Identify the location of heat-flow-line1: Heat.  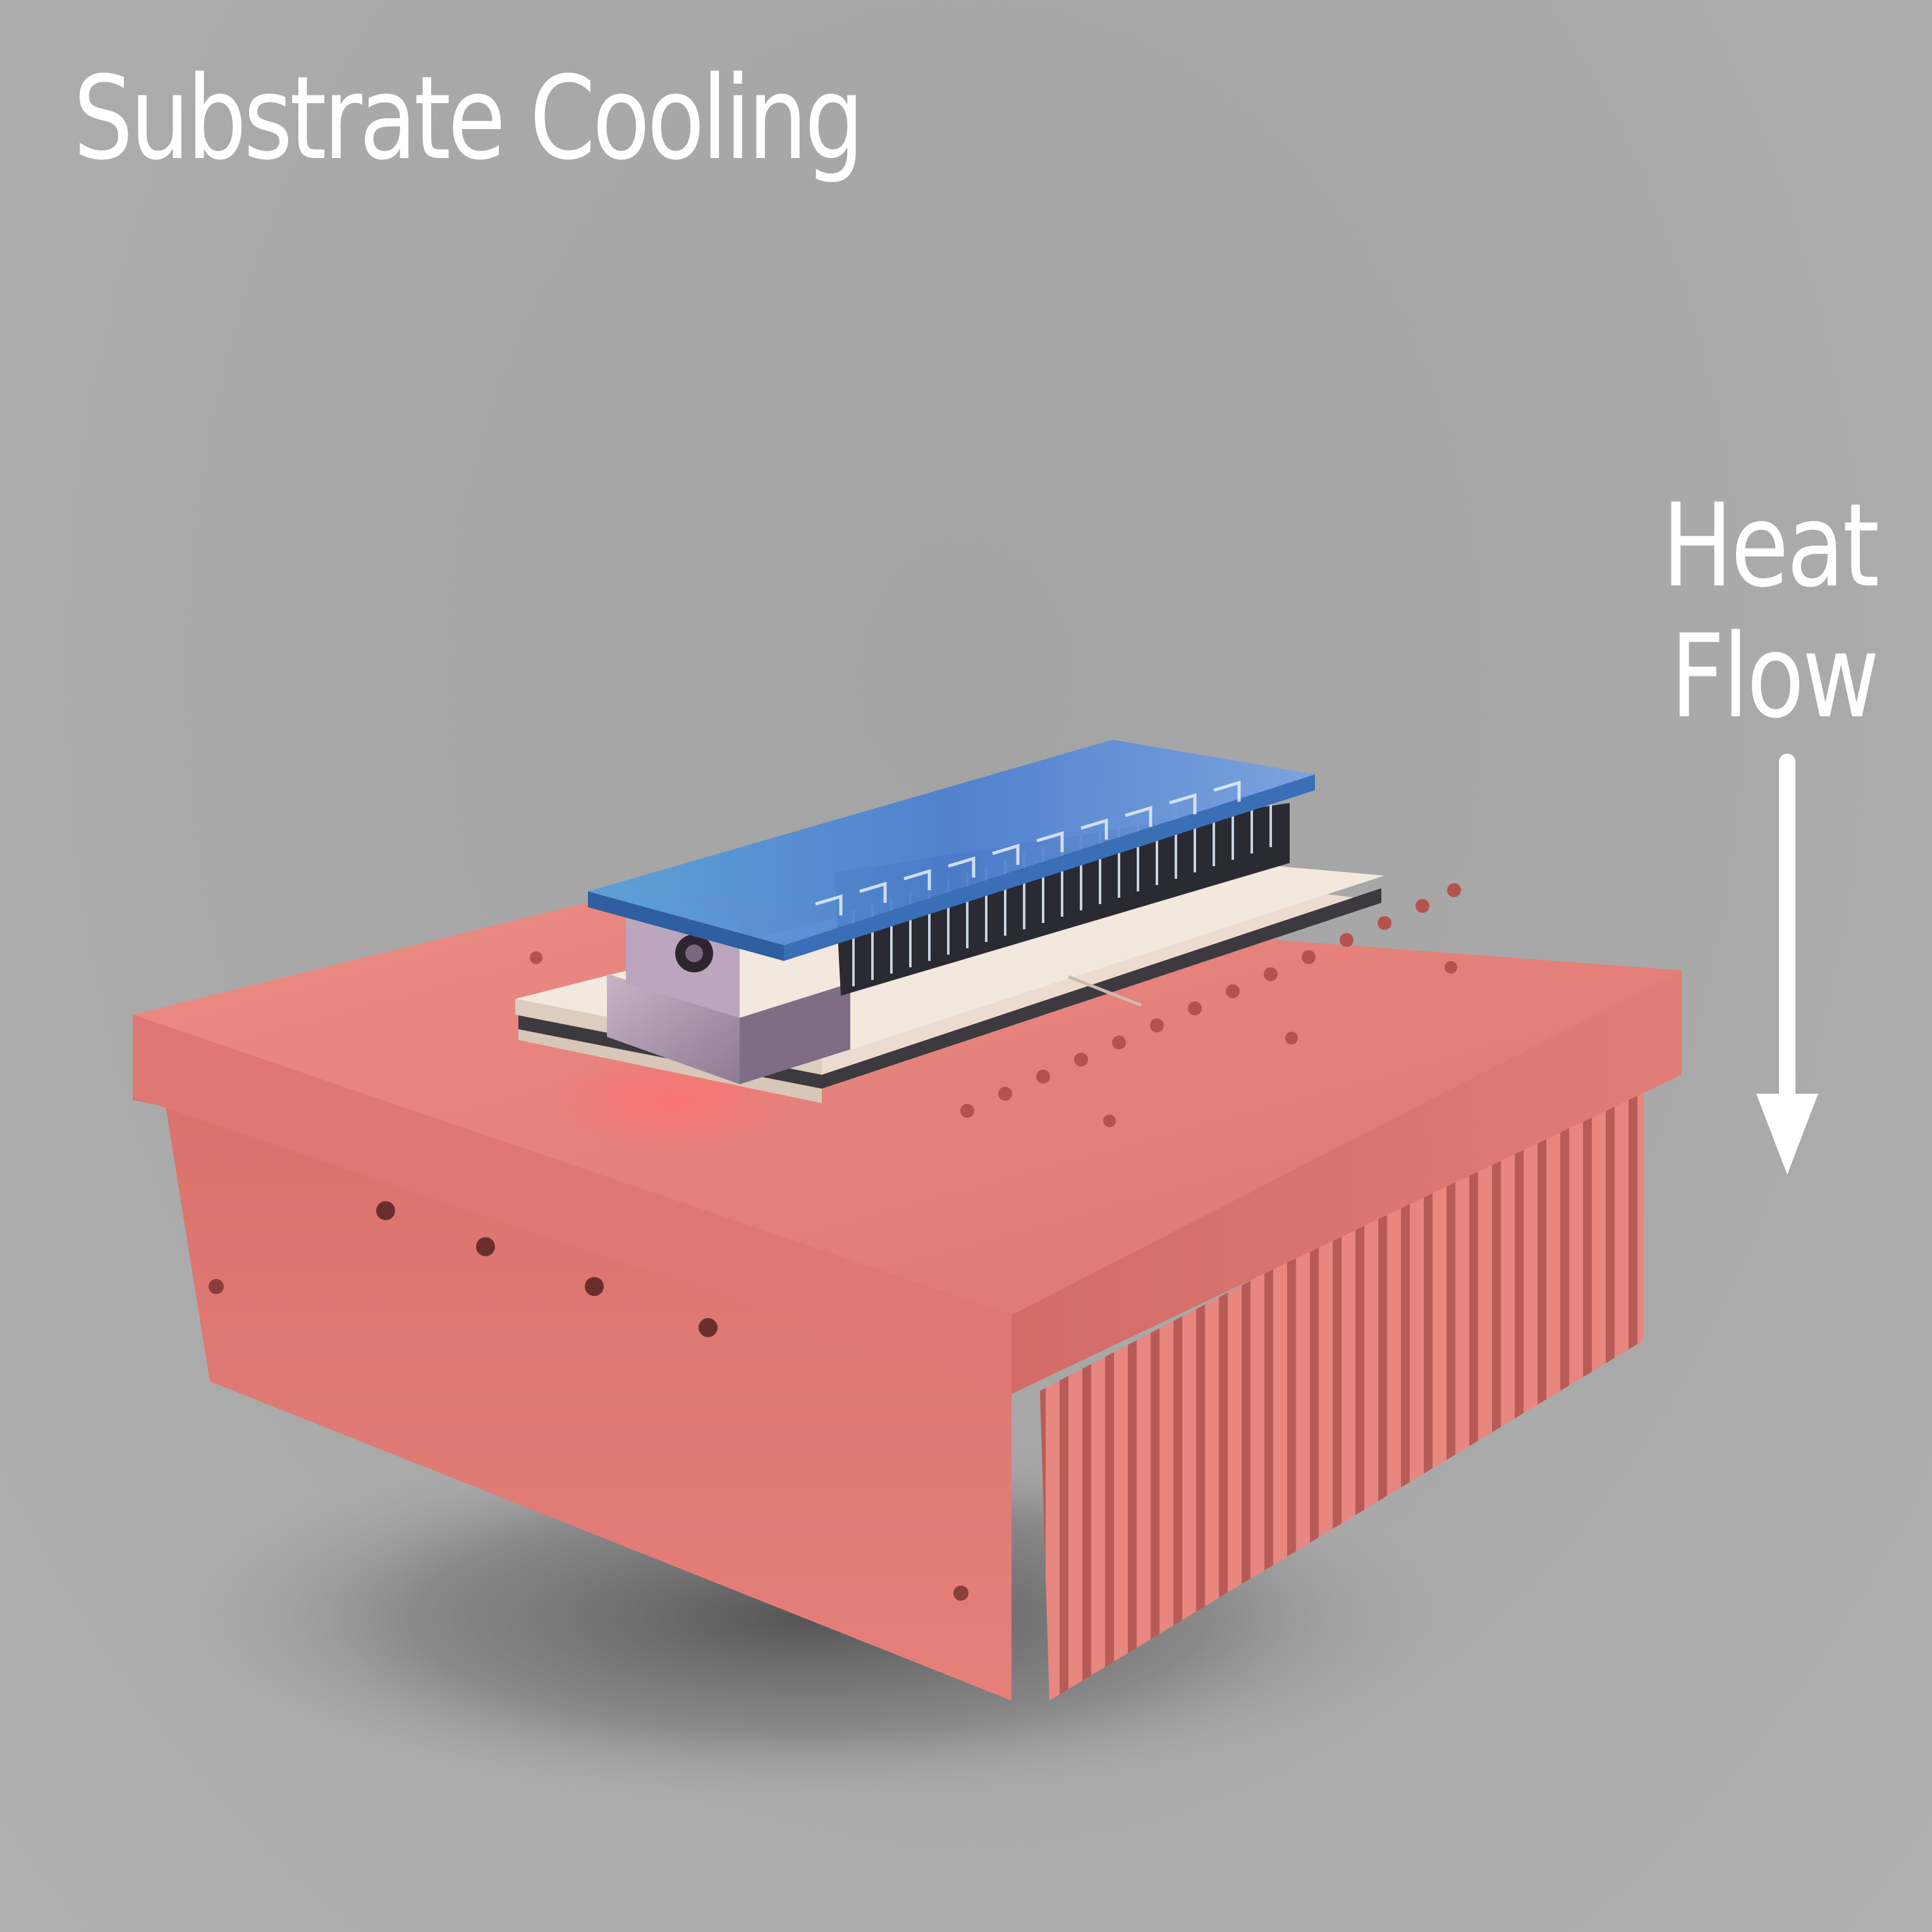
(1771, 546).